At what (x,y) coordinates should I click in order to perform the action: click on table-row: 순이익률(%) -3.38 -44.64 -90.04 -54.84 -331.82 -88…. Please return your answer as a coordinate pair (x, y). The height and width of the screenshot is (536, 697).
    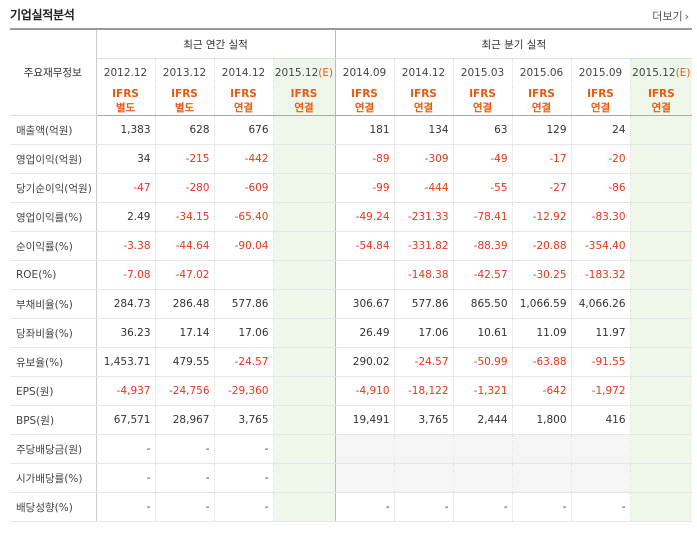
    Looking at the image, I should click on (351, 246).